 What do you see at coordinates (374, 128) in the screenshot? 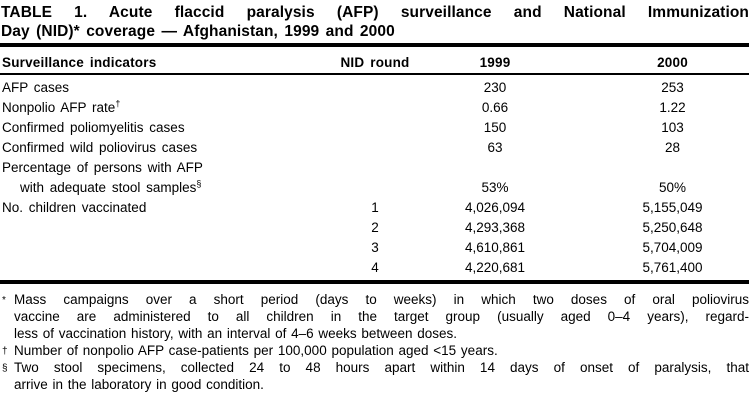
I see `table-row-confirmed-polio-cases: Confirmed poliomyelitis cases 150 103` at bounding box center [374, 128].